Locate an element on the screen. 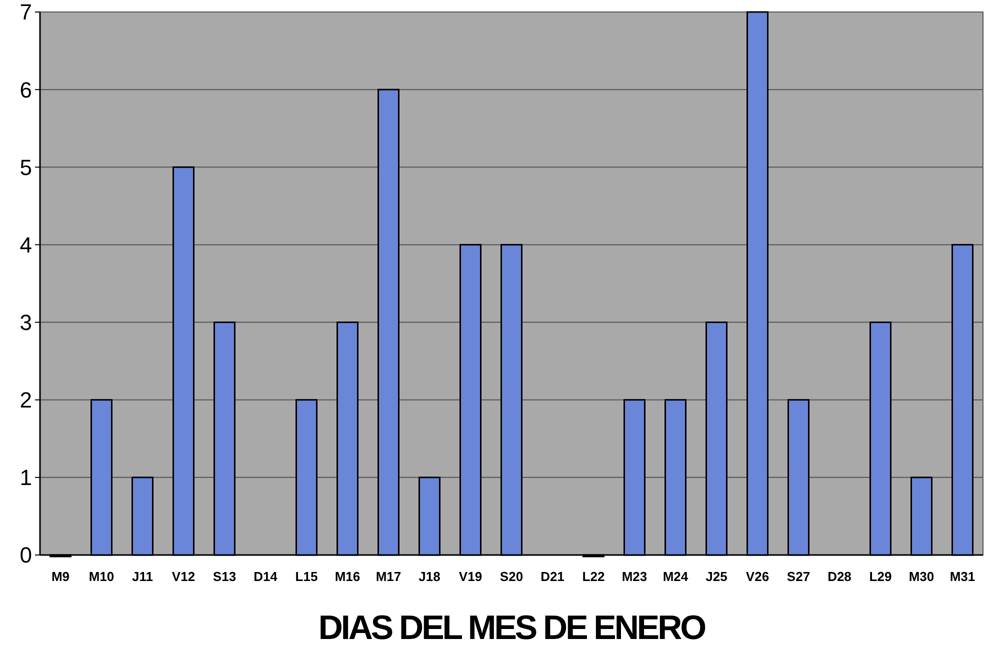 The image size is (989, 653). y-tick-label: 0 is located at coordinates (26, 555).